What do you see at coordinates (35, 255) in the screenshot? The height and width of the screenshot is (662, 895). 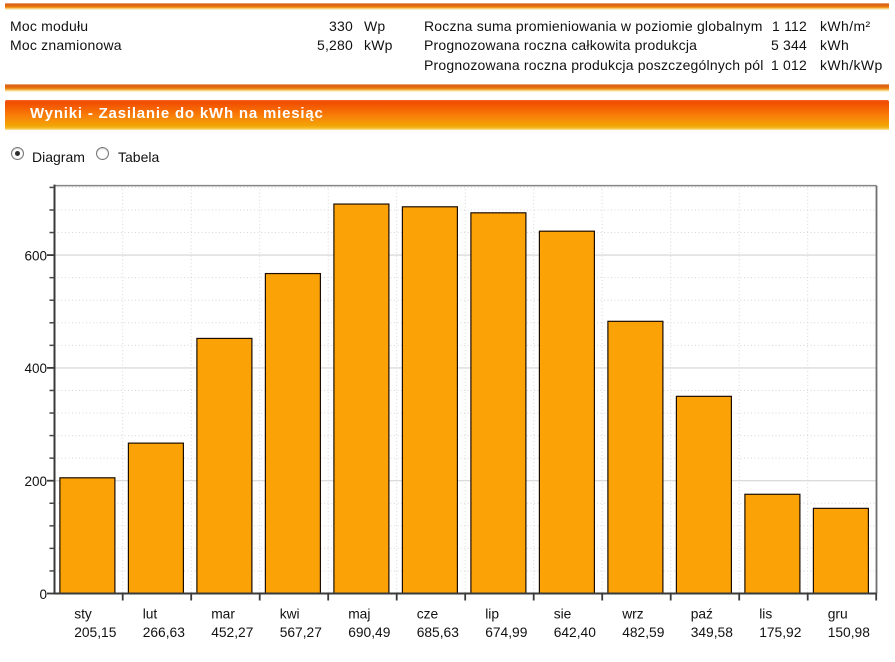 I see `svg-text: 600` at bounding box center [35, 255].